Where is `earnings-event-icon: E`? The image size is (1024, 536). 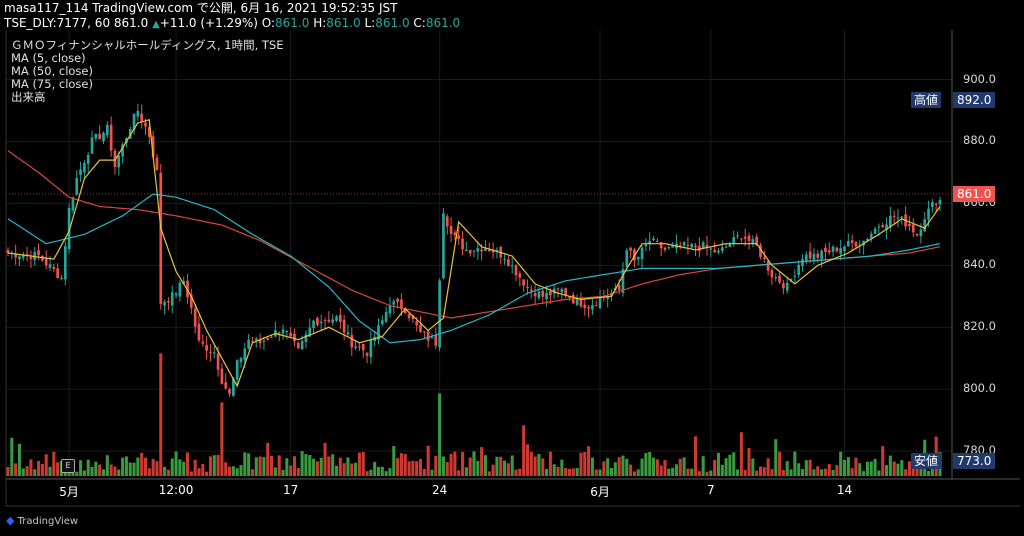 earnings-event-icon: E is located at coordinates (68, 466).